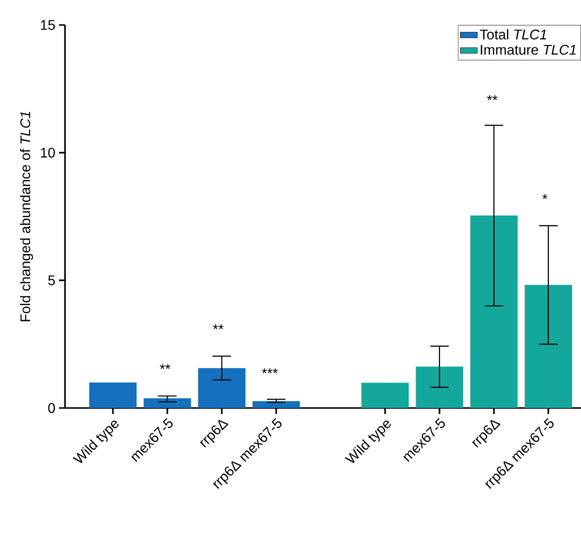 The image size is (581, 544). What do you see at coordinates (47, 153) in the screenshot?
I see `y-tick-label: 10` at bounding box center [47, 153].